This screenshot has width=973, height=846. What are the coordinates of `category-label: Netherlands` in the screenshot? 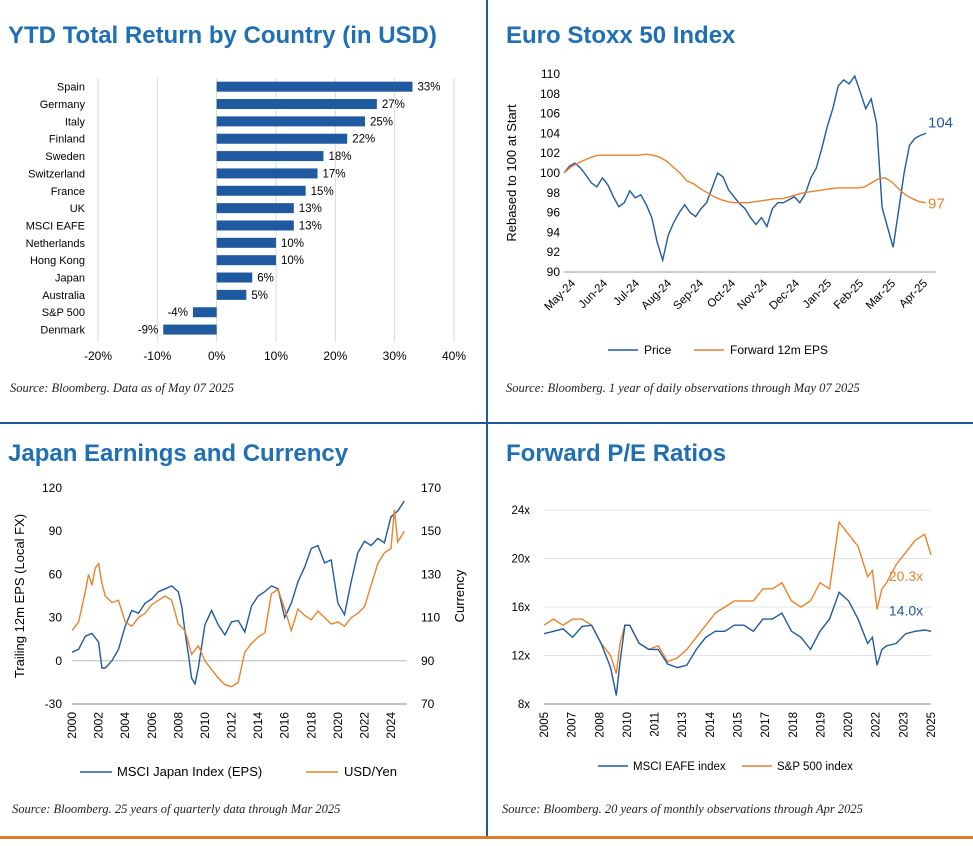 It's located at (56, 244).